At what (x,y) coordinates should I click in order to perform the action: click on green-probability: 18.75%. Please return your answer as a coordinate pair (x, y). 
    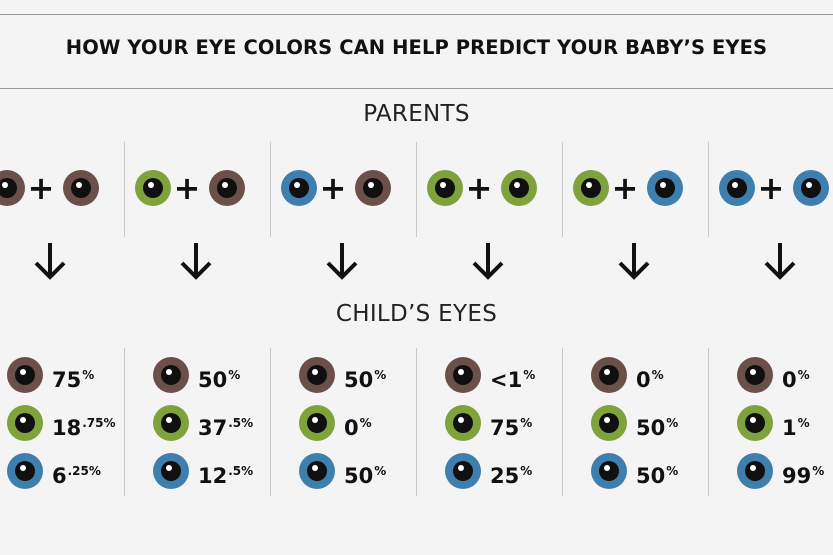
    Looking at the image, I should click on (84, 425).